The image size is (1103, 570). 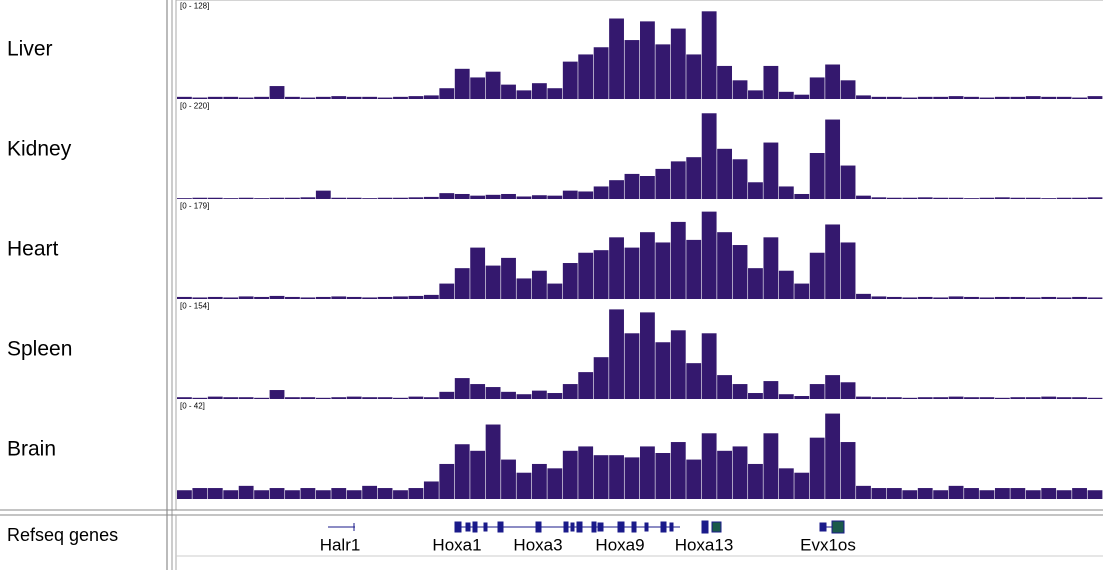 I want to click on track-name: Liver, so click(x=30, y=49).